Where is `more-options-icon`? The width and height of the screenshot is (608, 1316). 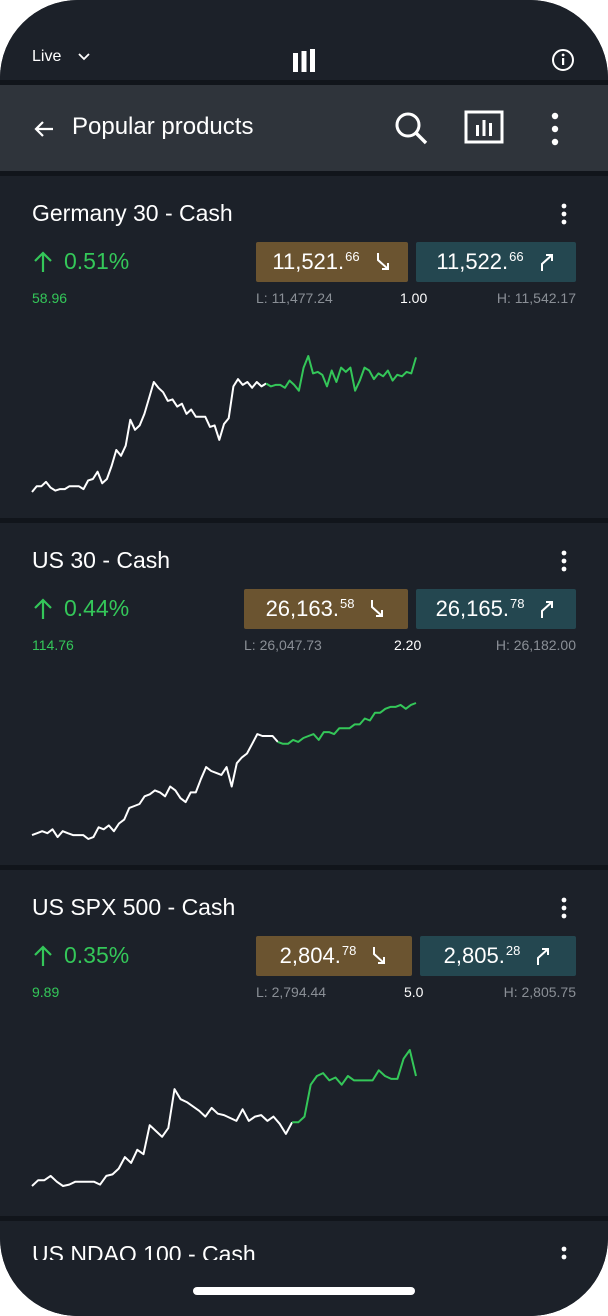
more-options-icon is located at coordinates (555, 129).